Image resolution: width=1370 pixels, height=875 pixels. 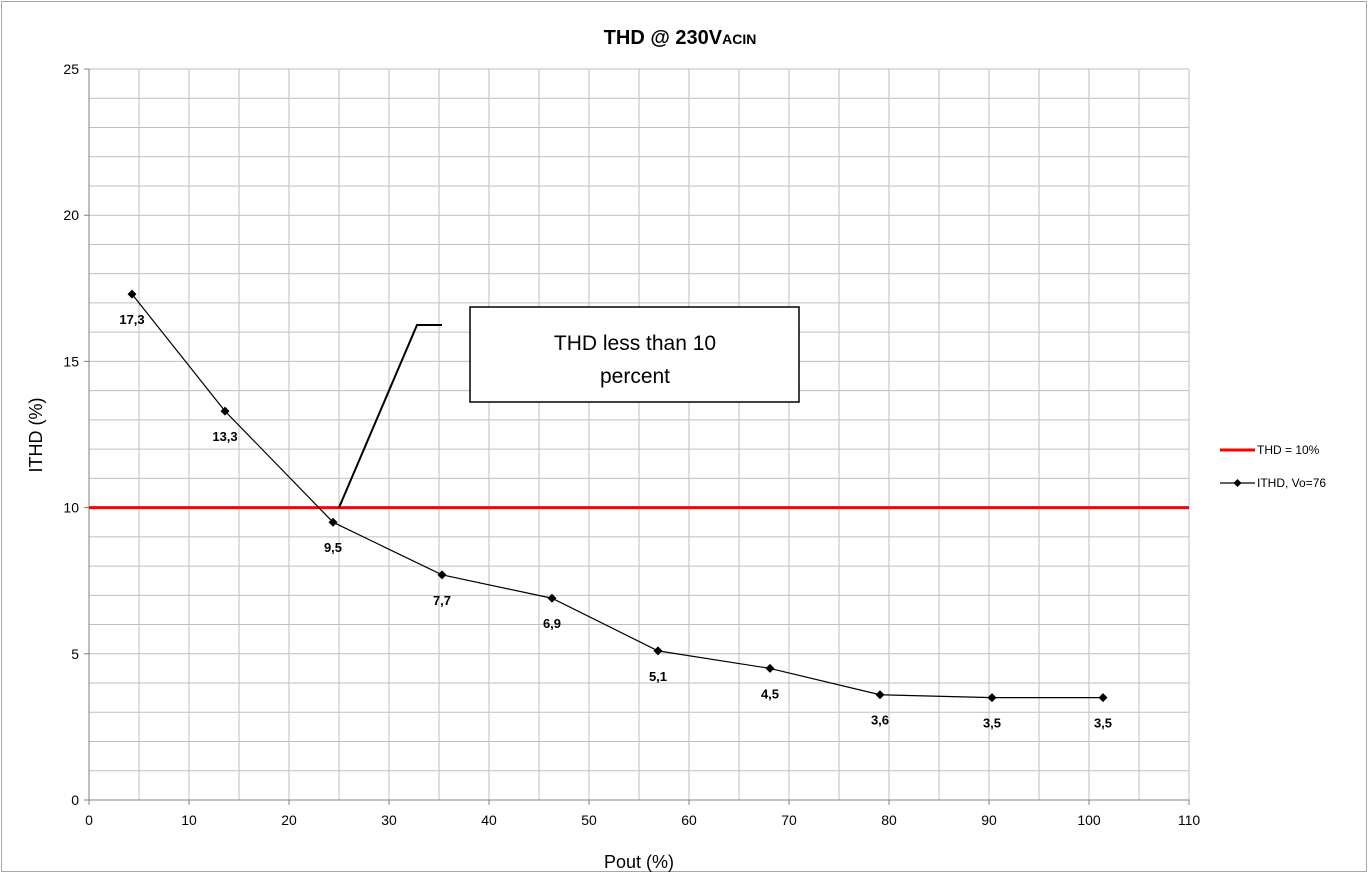 What do you see at coordinates (1237, 483) in the screenshot?
I see `legend-swatch-ithd-marker` at bounding box center [1237, 483].